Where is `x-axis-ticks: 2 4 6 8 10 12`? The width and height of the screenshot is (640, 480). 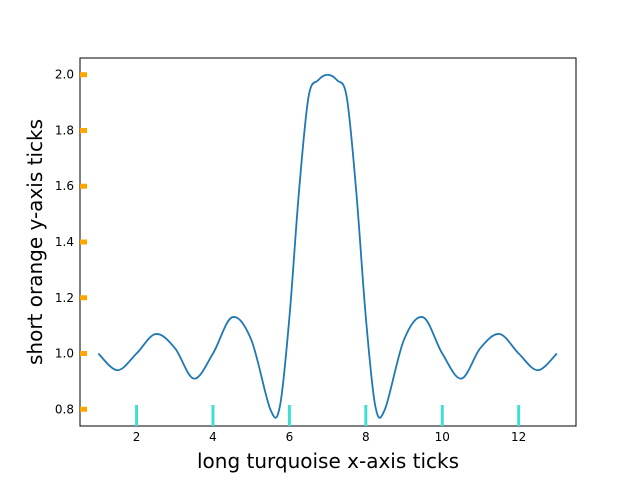 x-axis-ticks: 2 4 6 8 10 12 is located at coordinates (329, 424).